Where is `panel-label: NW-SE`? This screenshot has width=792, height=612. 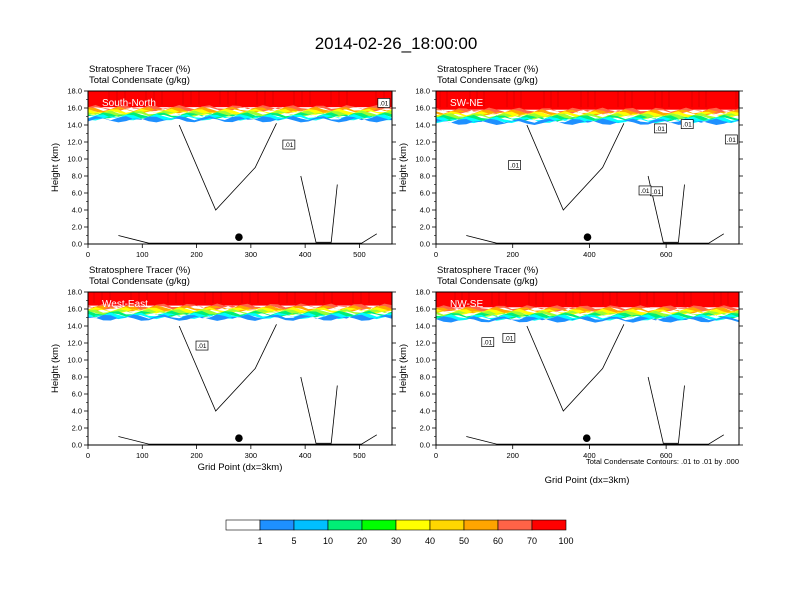 panel-label: NW-SE is located at coordinates (466, 304).